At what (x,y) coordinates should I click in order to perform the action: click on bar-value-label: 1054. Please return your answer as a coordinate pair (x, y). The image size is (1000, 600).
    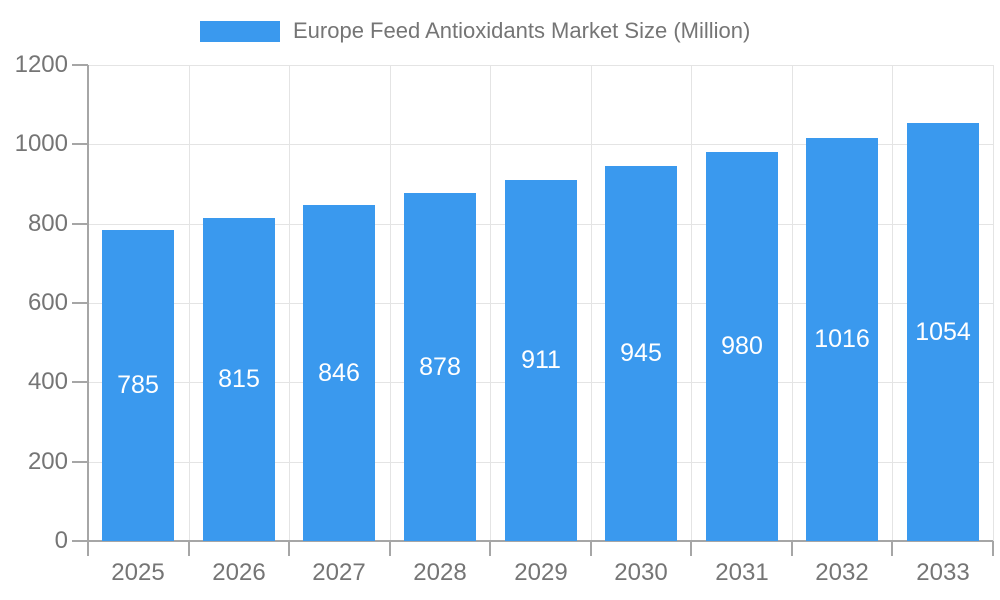
    Looking at the image, I should click on (943, 331).